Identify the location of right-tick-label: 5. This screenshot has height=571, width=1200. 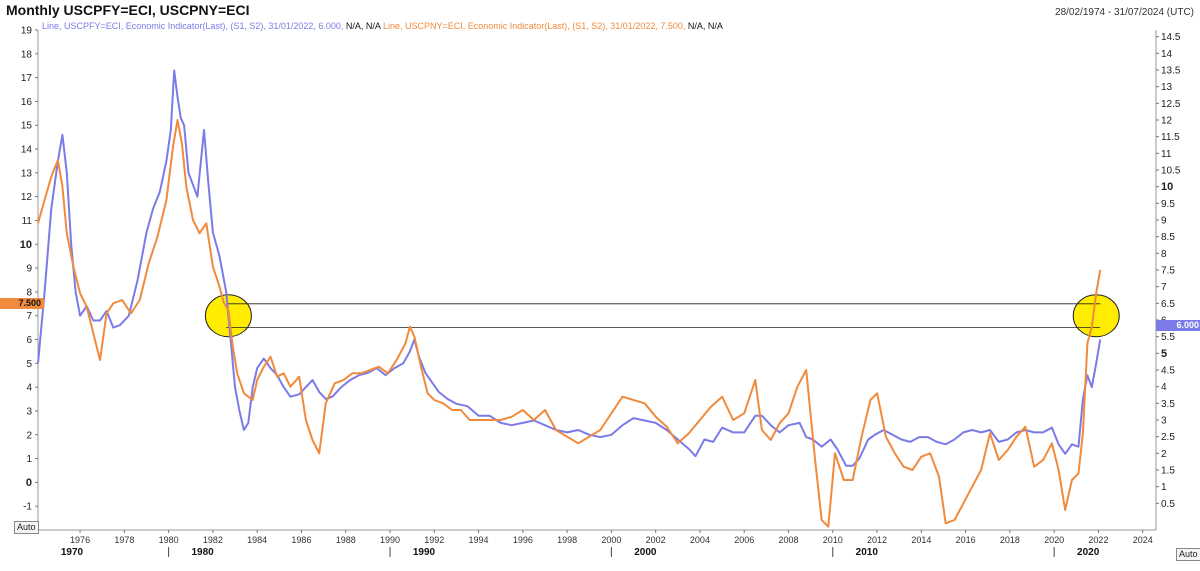
(1164, 354).